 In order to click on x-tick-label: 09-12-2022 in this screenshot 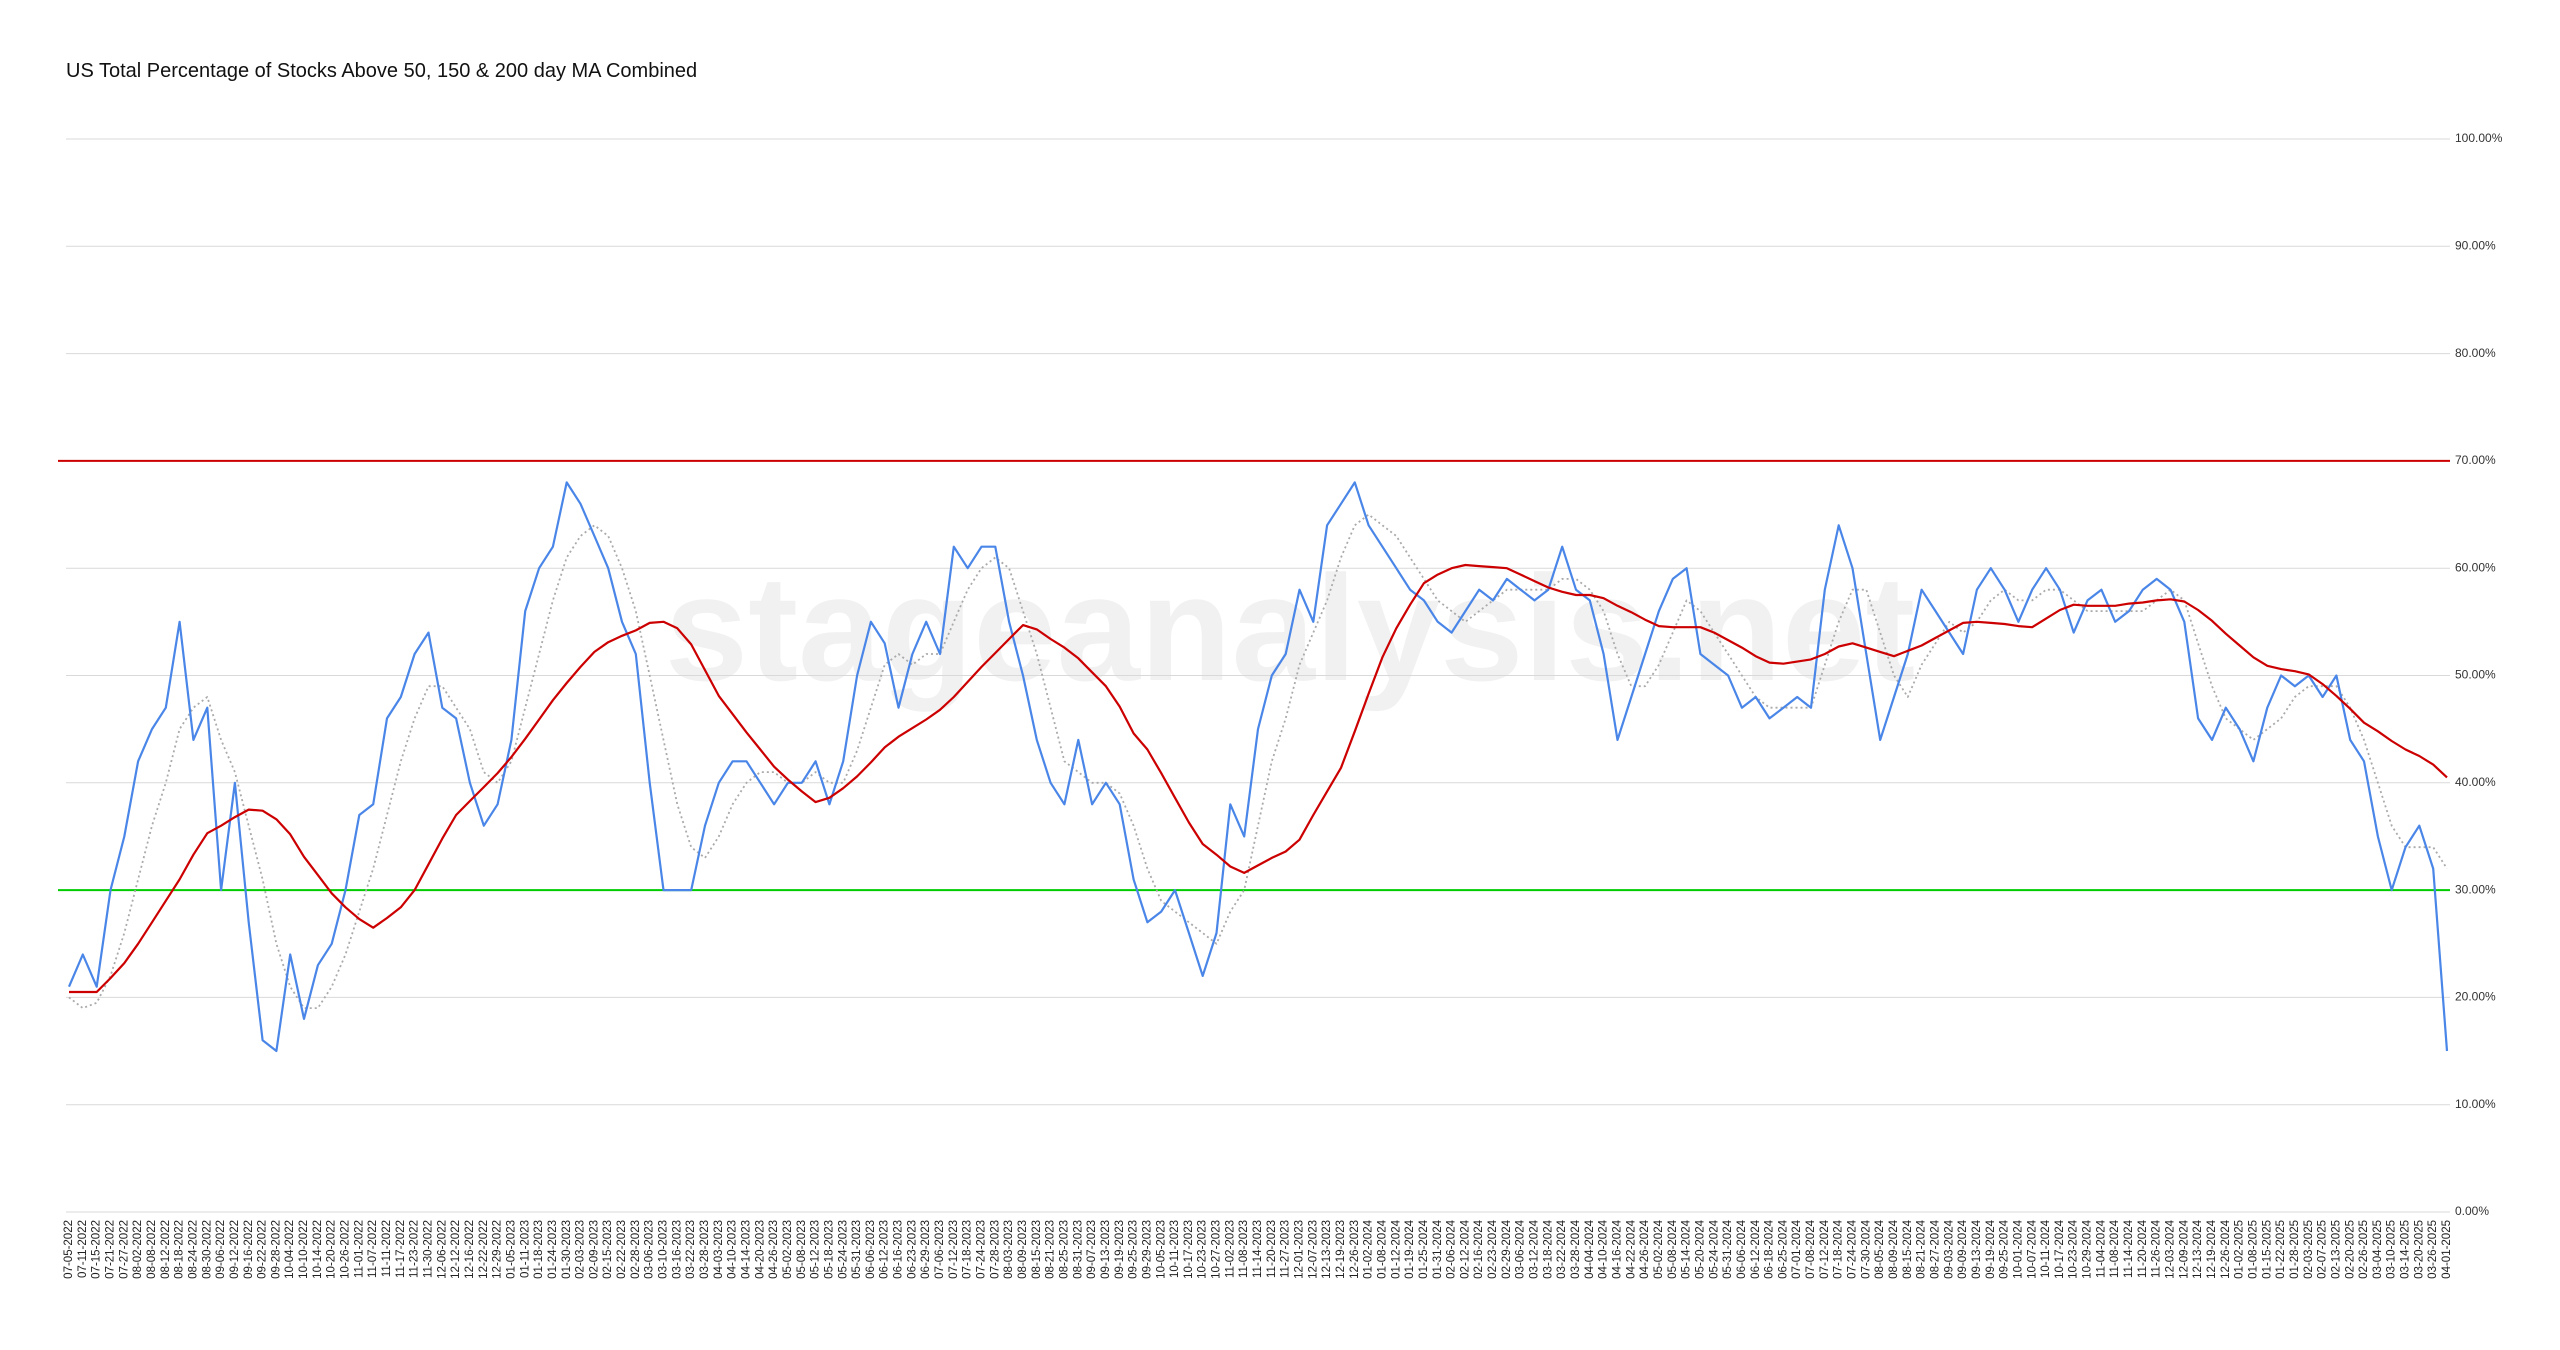, I will do `click(235, 1249)`.